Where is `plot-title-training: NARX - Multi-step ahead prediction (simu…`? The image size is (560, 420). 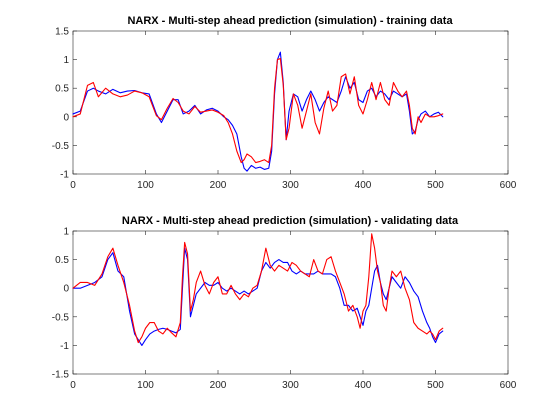
plot-title-training: NARX - Multi-step ahead prediction (simu… is located at coordinates (290, 21).